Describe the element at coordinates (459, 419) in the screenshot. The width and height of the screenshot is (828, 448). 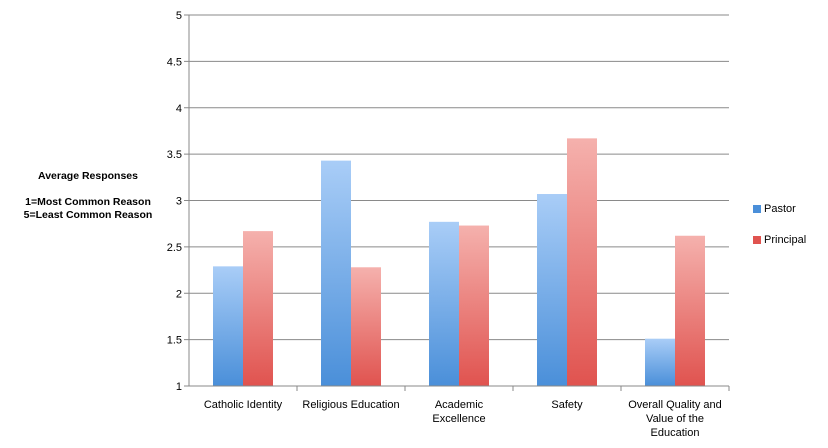
I see `x-tick-label-line: Excellence` at that location.